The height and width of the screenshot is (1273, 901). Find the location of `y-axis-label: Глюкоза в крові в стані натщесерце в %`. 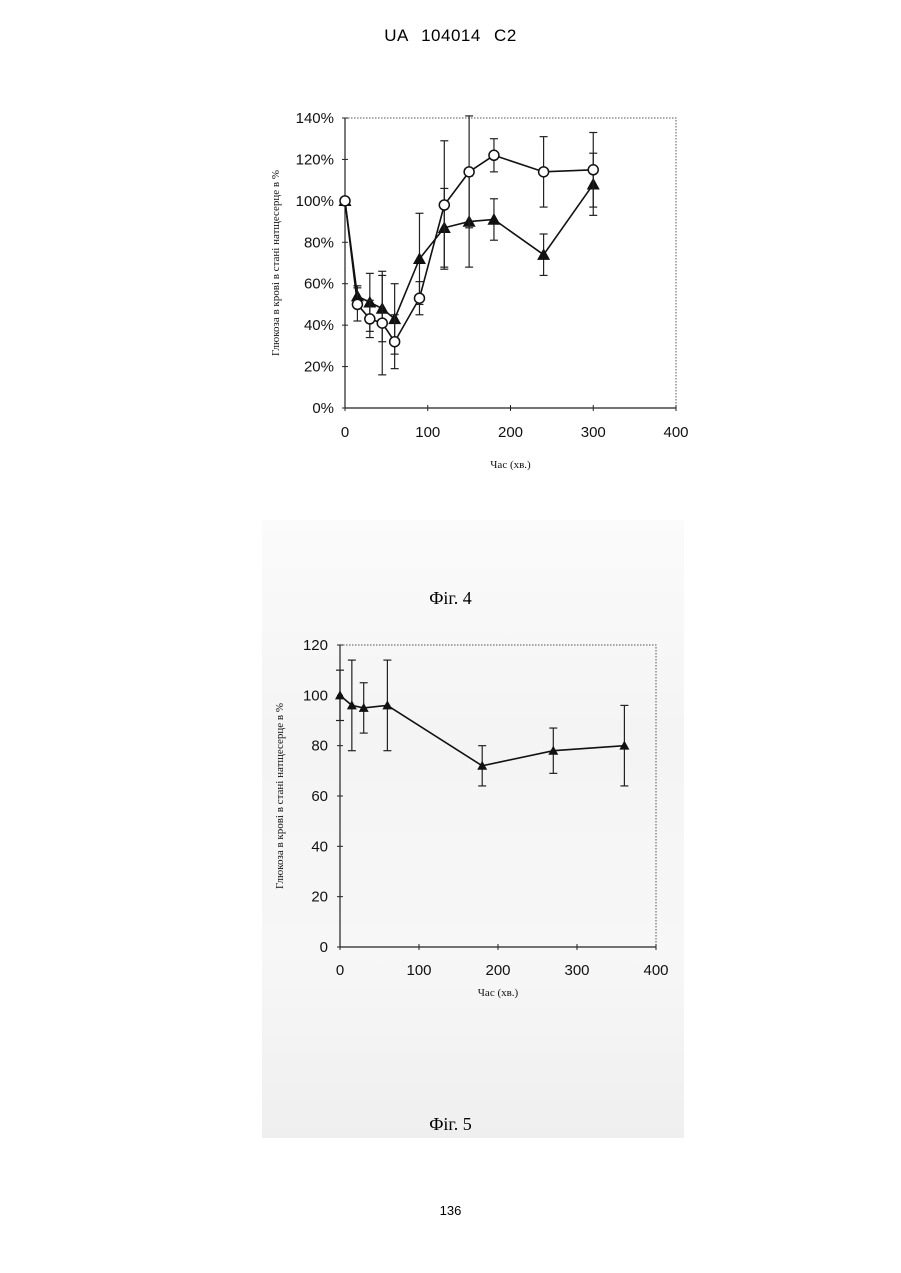

y-axis-label: Глюкоза в крові в стані натщесерце в % is located at coordinates (280, 796).